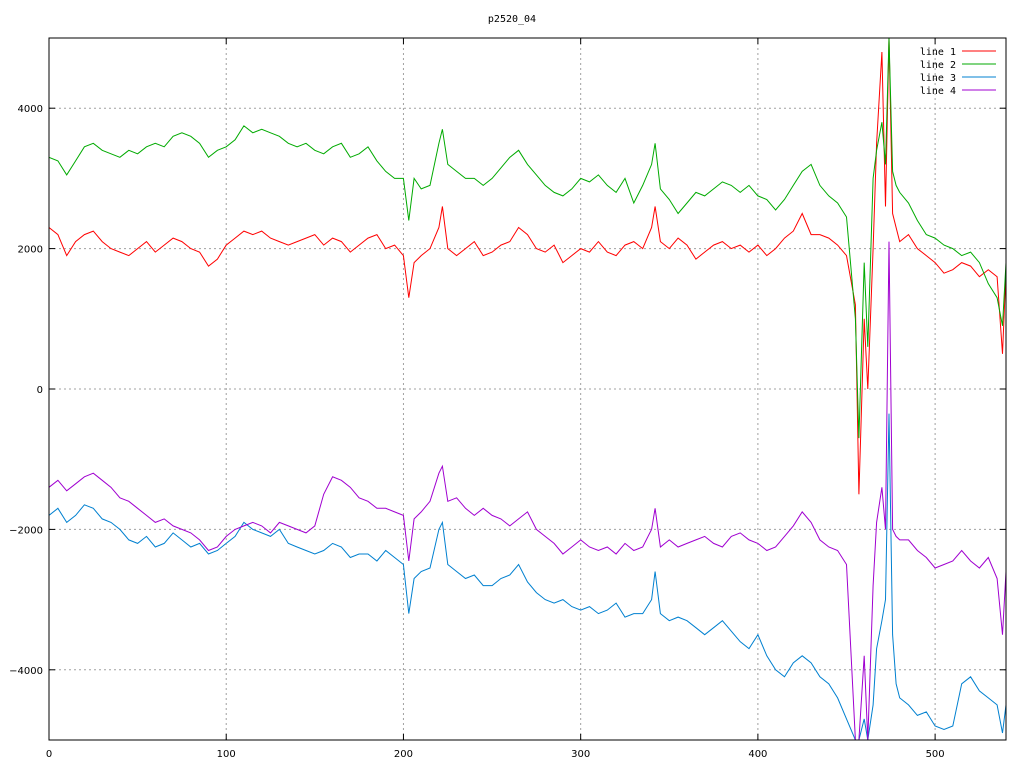  What do you see at coordinates (26, 530) in the screenshot?
I see `y-tick-label: −2000` at bounding box center [26, 530].